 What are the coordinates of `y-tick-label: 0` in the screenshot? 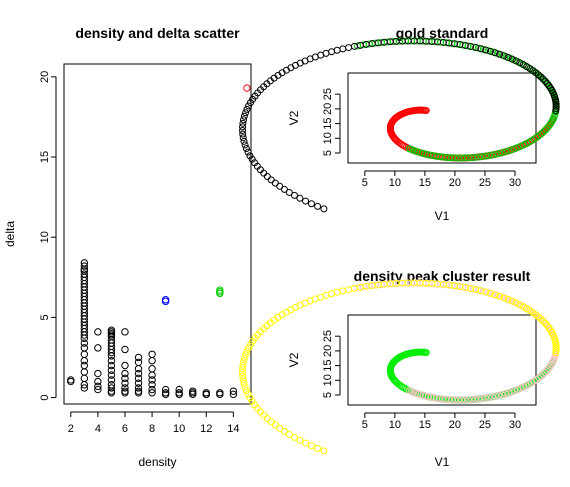 It's located at (45, 398).